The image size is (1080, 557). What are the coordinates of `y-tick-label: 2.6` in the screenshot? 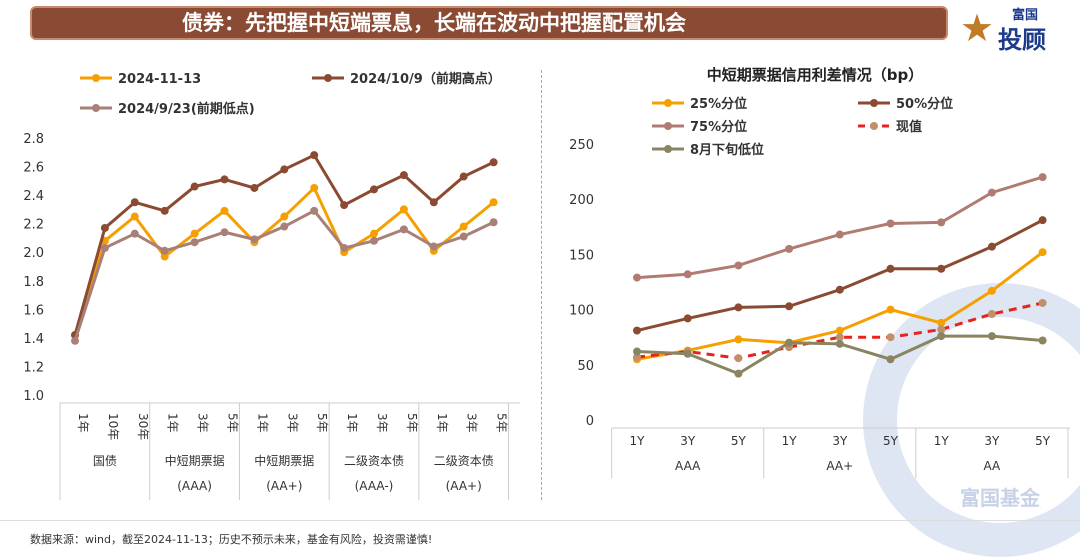 It's located at (33, 168).